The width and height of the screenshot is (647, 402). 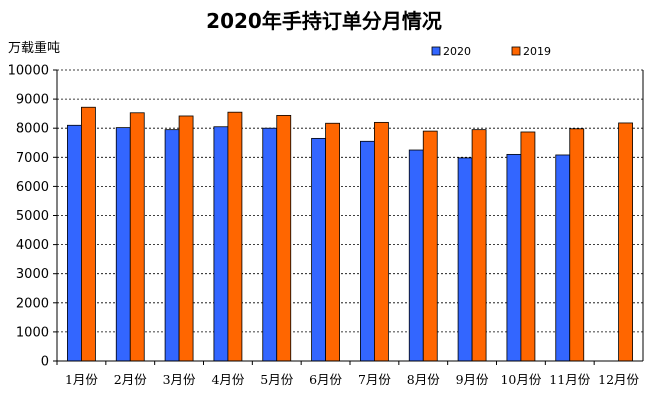 What do you see at coordinates (436, 51) in the screenshot?
I see `legend-swatch-2020` at bounding box center [436, 51].